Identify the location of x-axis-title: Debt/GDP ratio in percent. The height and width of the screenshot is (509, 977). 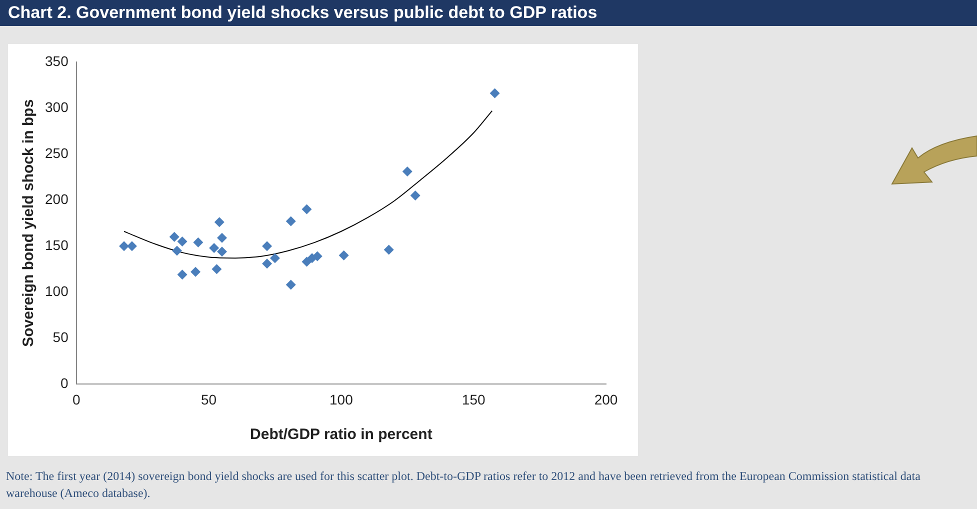
(341, 435).